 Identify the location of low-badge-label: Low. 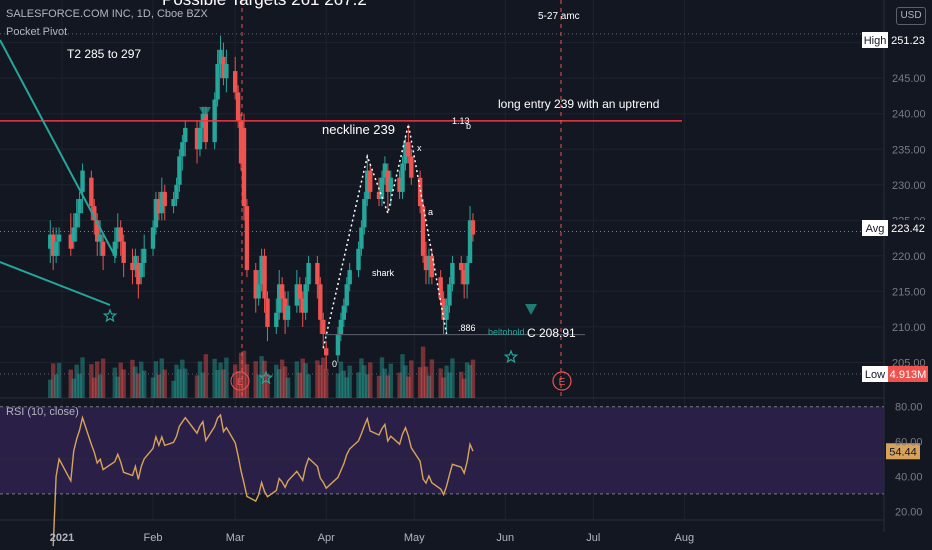
(875, 375).